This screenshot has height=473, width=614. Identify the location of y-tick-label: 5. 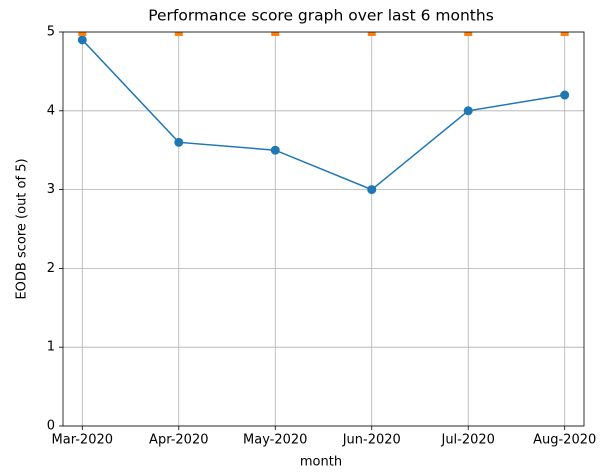
(51, 32).